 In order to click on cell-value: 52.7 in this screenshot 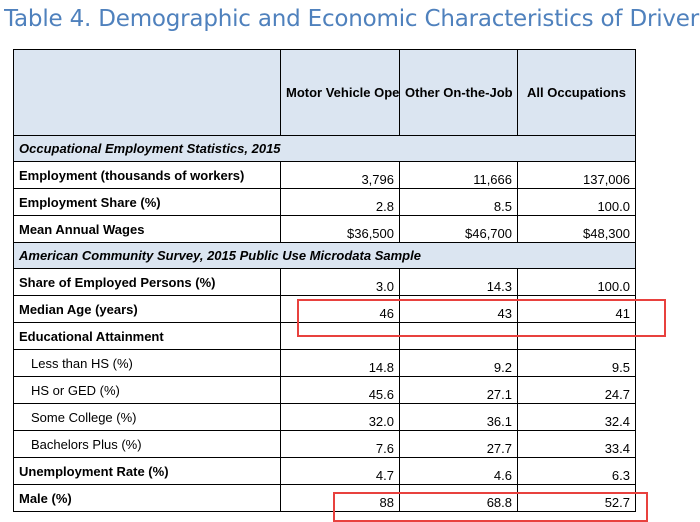, I will do `click(576, 498)`.